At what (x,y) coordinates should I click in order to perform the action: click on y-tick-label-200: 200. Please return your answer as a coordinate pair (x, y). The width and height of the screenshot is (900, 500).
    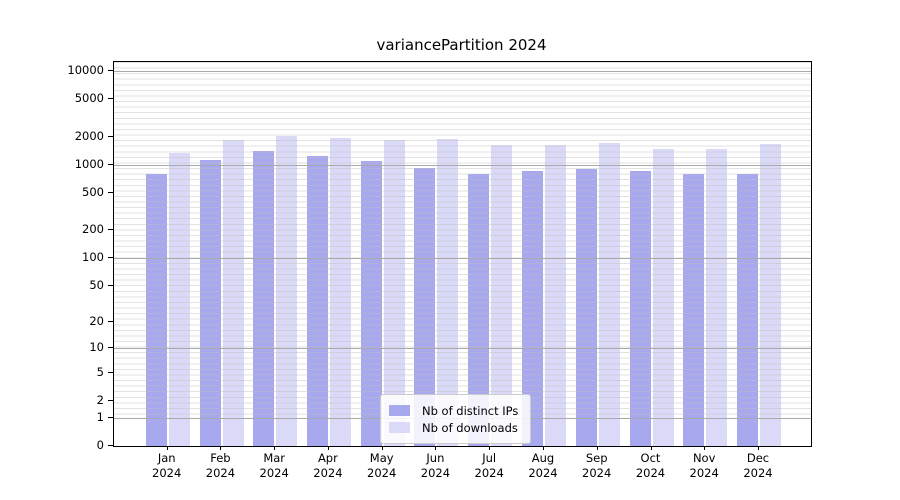
    Looking at the image, I should click on (93, 229).